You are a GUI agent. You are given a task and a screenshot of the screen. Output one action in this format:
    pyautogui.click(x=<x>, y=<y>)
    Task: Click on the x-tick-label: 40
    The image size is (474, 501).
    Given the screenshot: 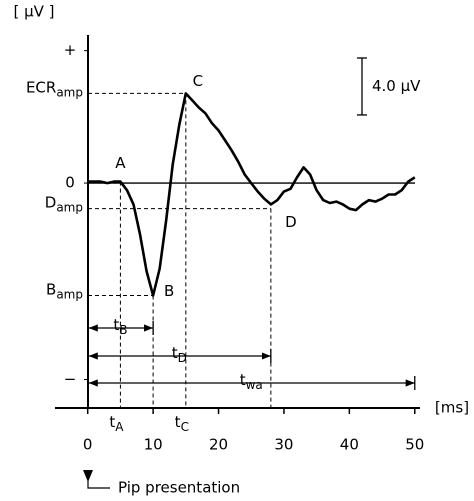 What is the action you would take?
    pyautogui.click(x=349, y=445)
    